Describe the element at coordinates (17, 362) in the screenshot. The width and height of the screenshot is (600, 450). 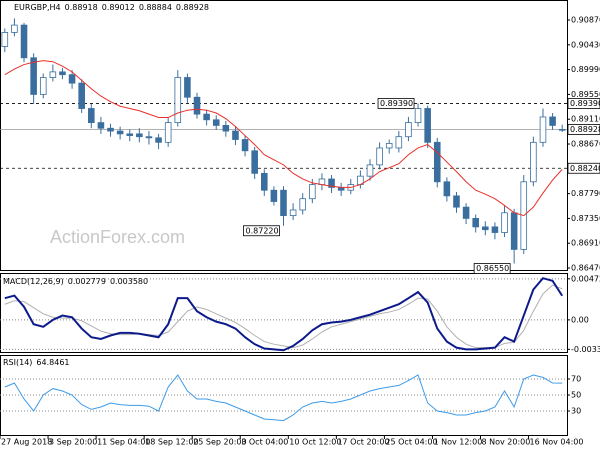
I see `rsi-title: RSI(14)` at that location.